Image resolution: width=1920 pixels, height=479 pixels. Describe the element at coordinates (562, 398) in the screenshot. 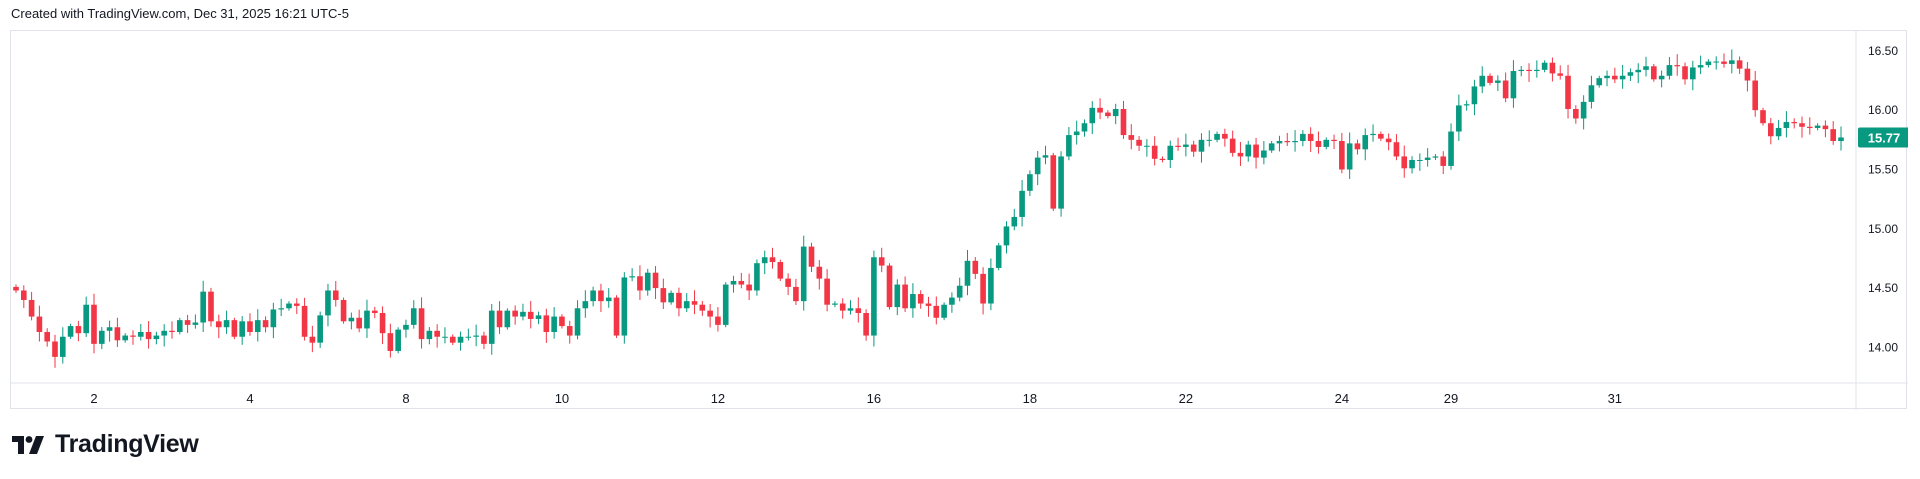

I see `x-tick-label: 10` at that location.